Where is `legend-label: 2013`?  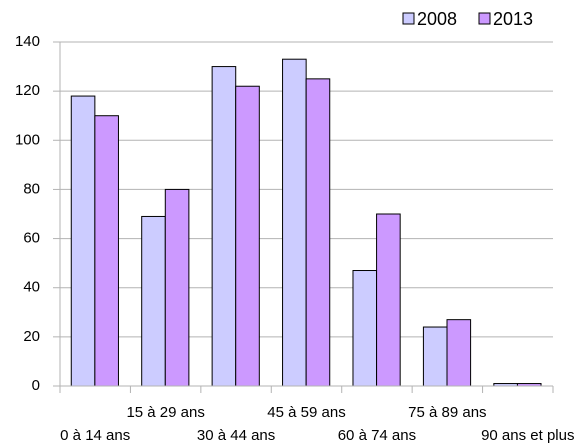
legend-label: 2013 is located at coordinates (513, 19).